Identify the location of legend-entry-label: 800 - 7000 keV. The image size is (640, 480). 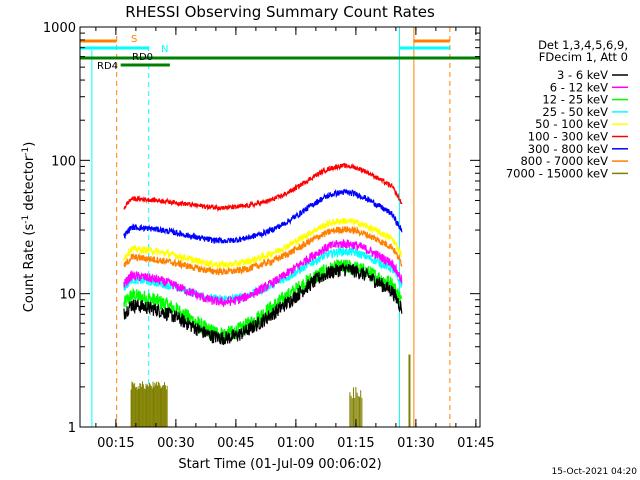
(564, 161).